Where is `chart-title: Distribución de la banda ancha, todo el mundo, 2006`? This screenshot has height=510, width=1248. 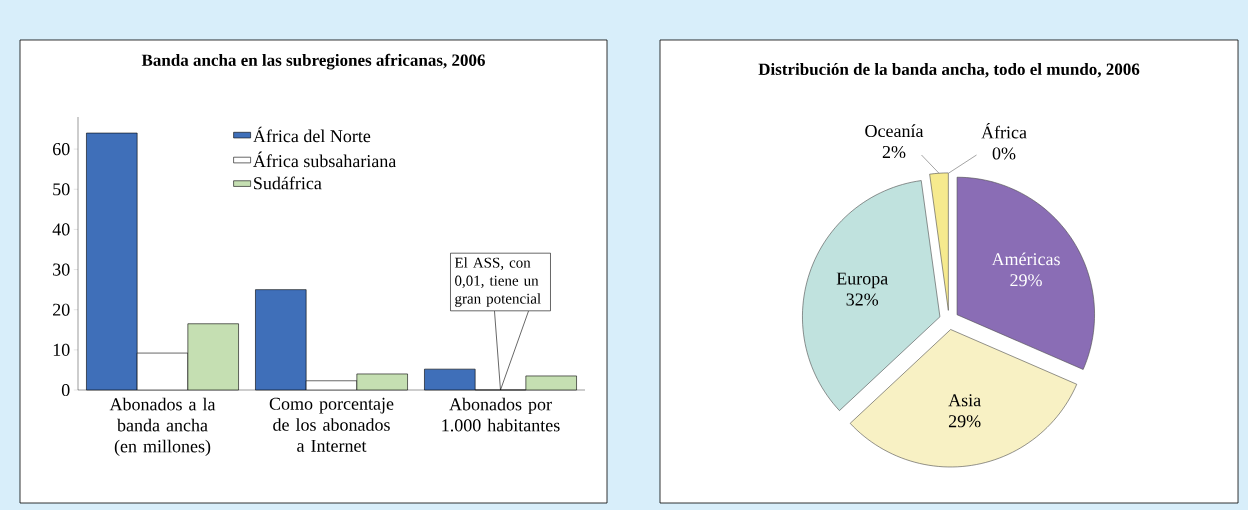 chart-title: Distribución de la banda ancha, todo el mundo, 2006 is located at coordinates (949, 70).